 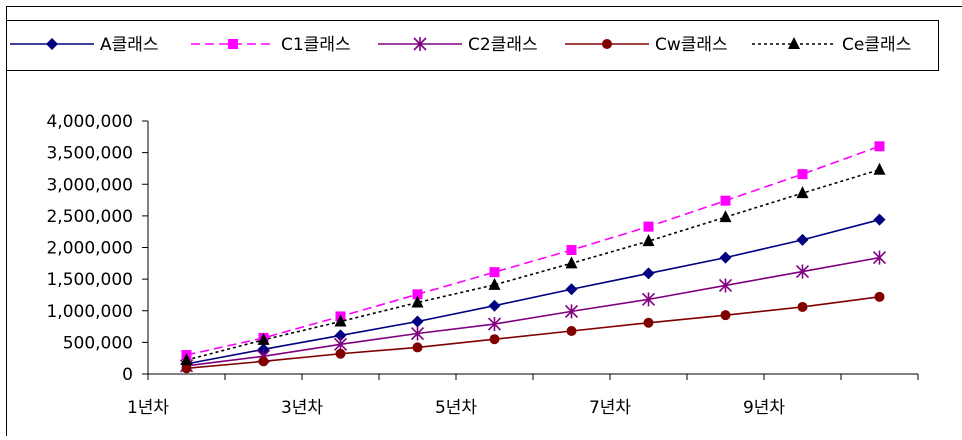 What do you see at coordinates (691, 45) in the screenshot?
I see `legend-label: Cw클래스` at bounding box center [691, 45].